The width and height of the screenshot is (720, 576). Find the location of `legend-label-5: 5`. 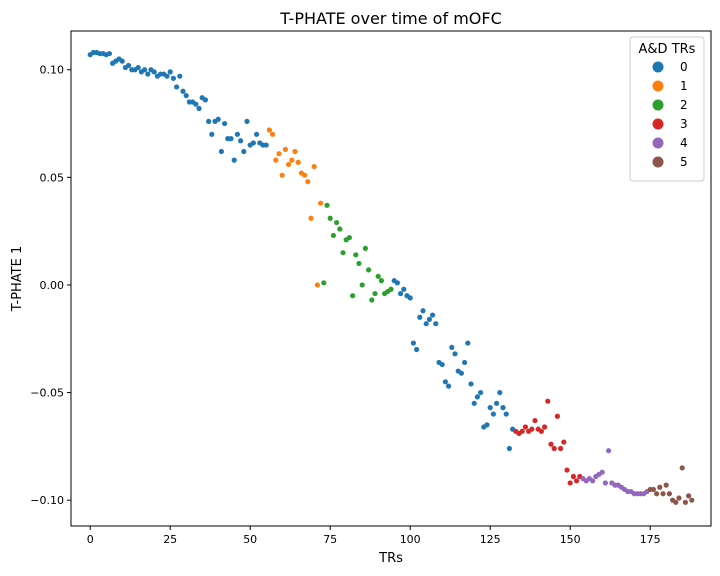

legend-label-5: 5 is located at coordinates (684, 162).